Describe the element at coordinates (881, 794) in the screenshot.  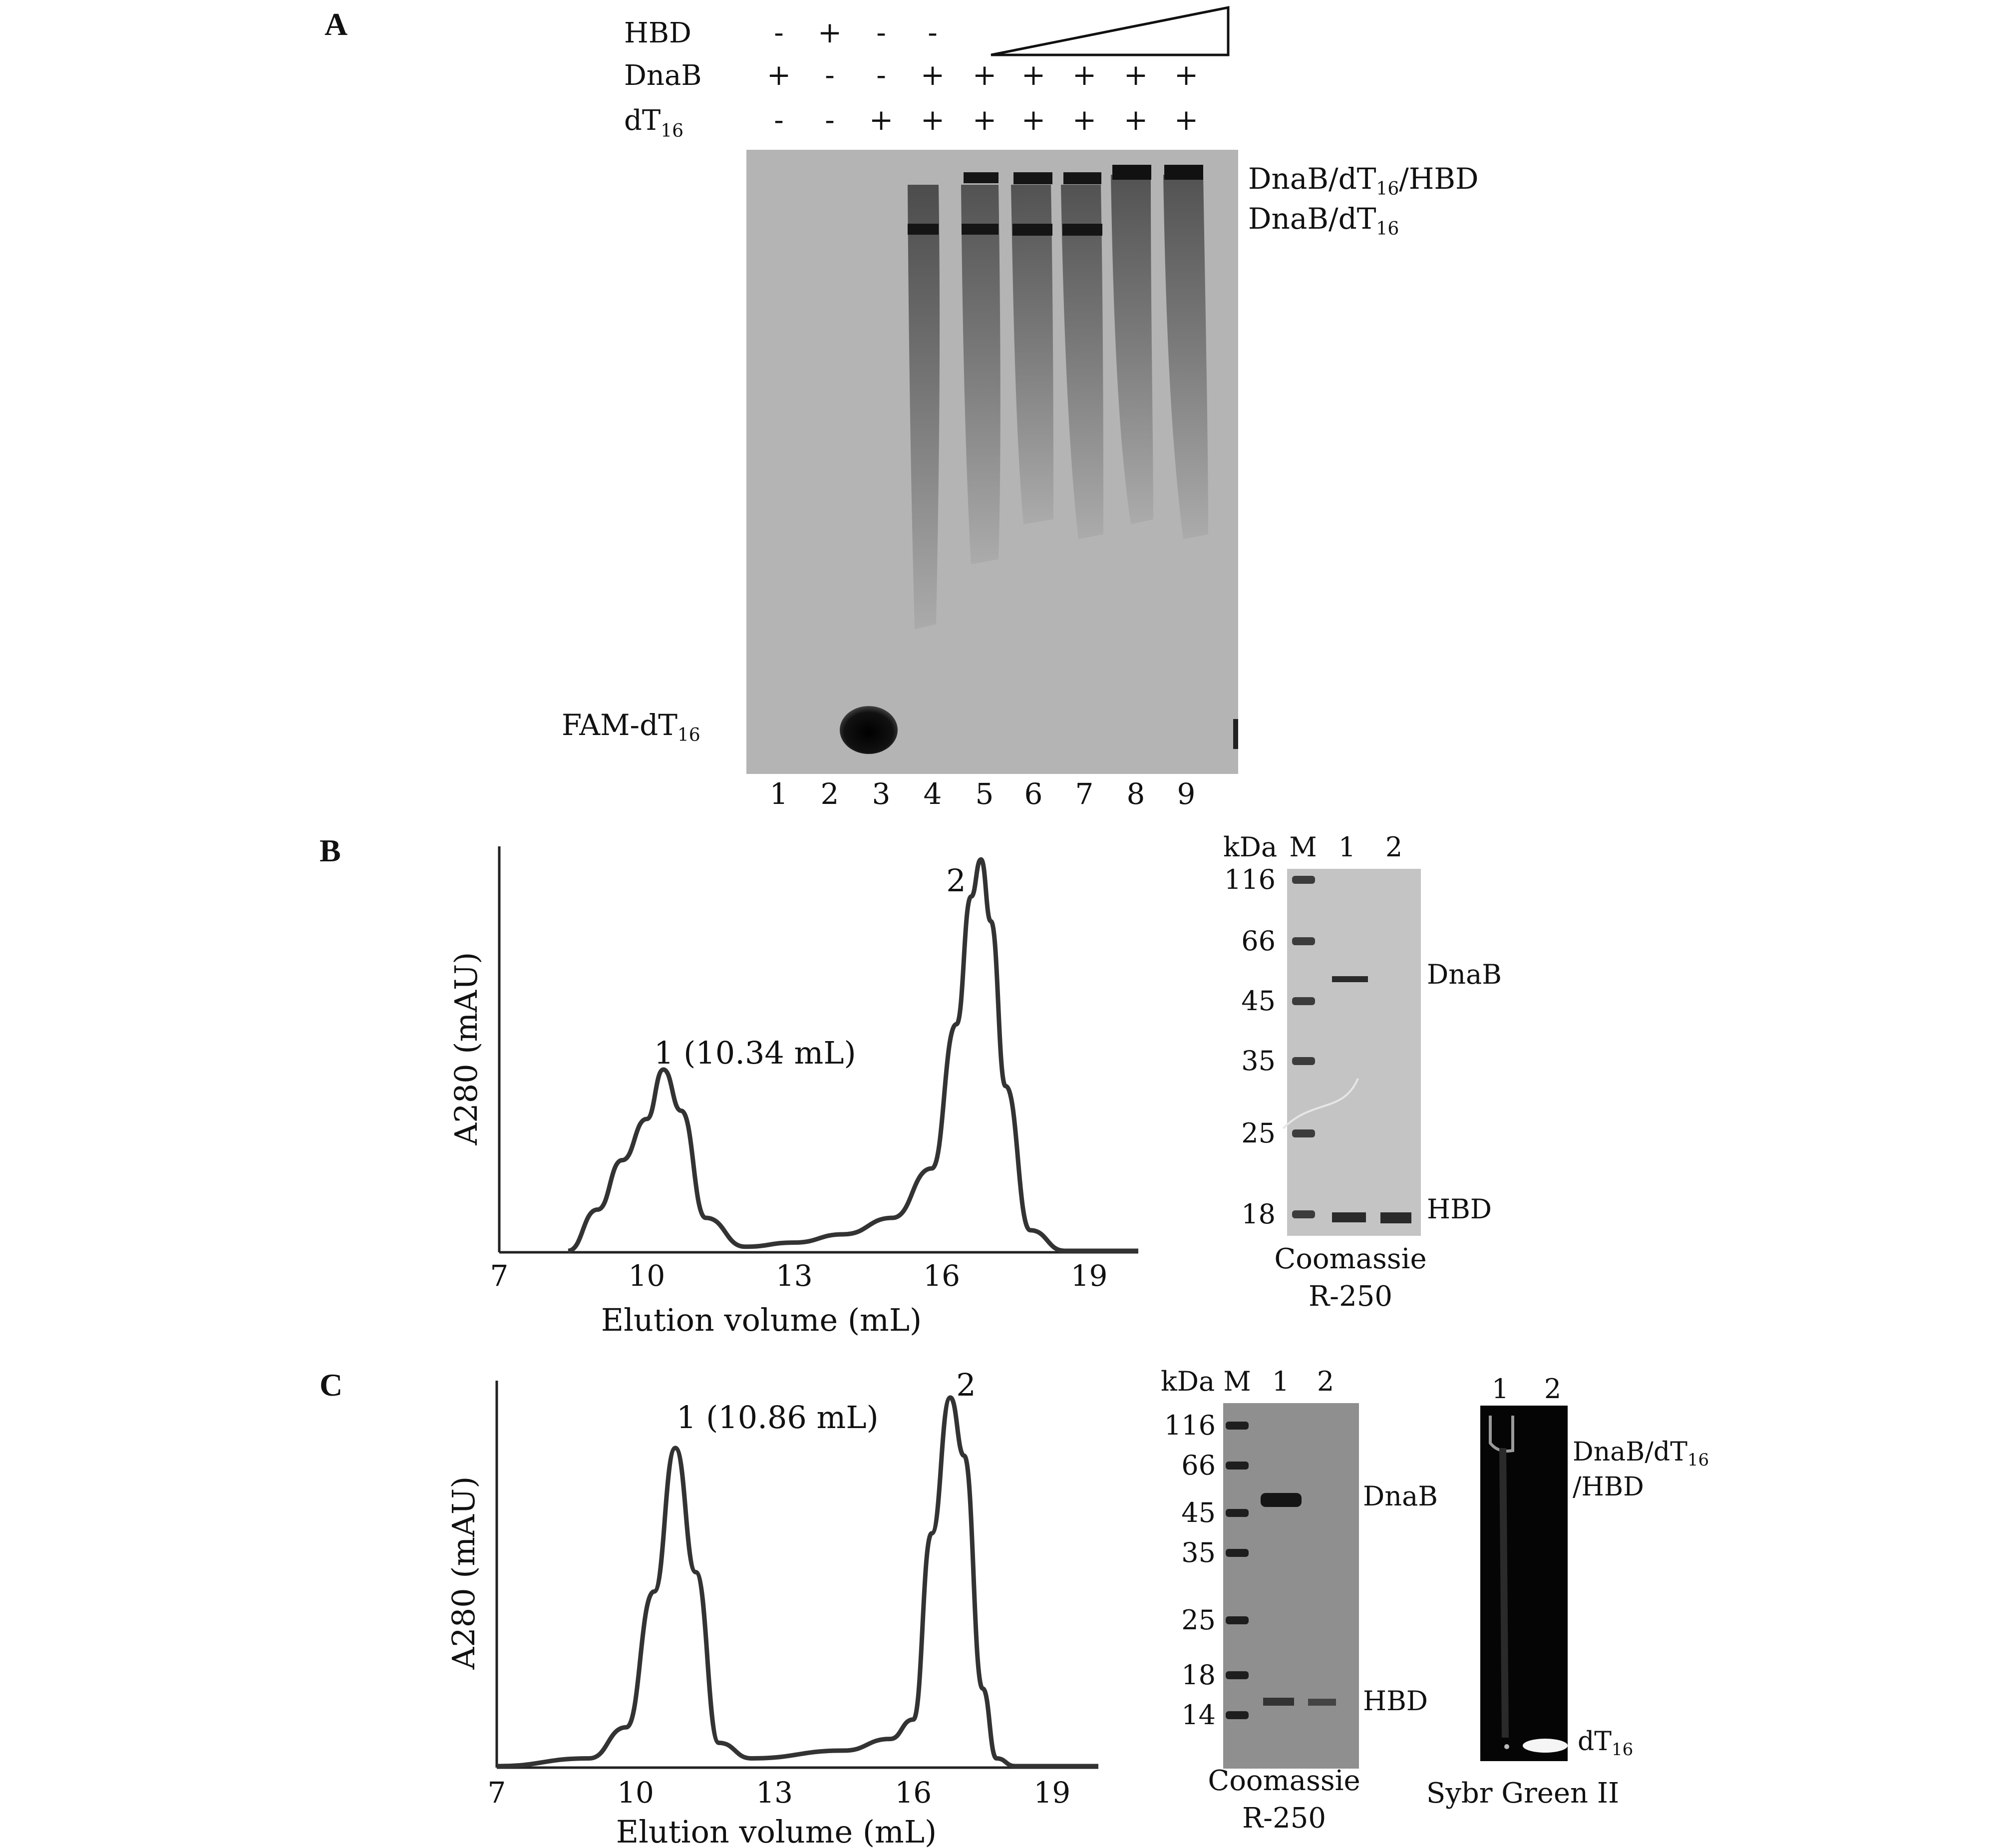
I see `lane-number: 3` at that location.